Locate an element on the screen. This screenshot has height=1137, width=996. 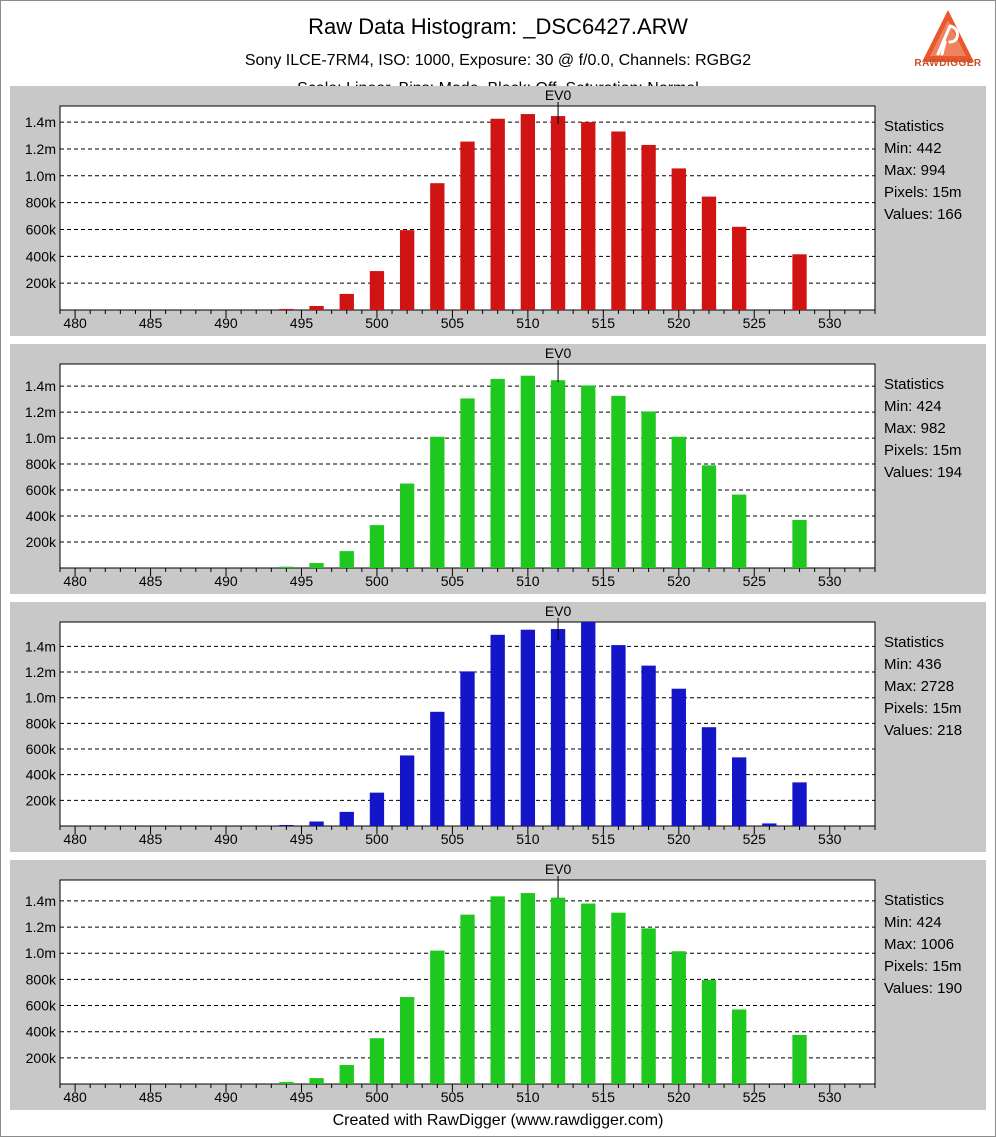
stats-pixels: Pixels: 15m is located at coordinates (923, 192).